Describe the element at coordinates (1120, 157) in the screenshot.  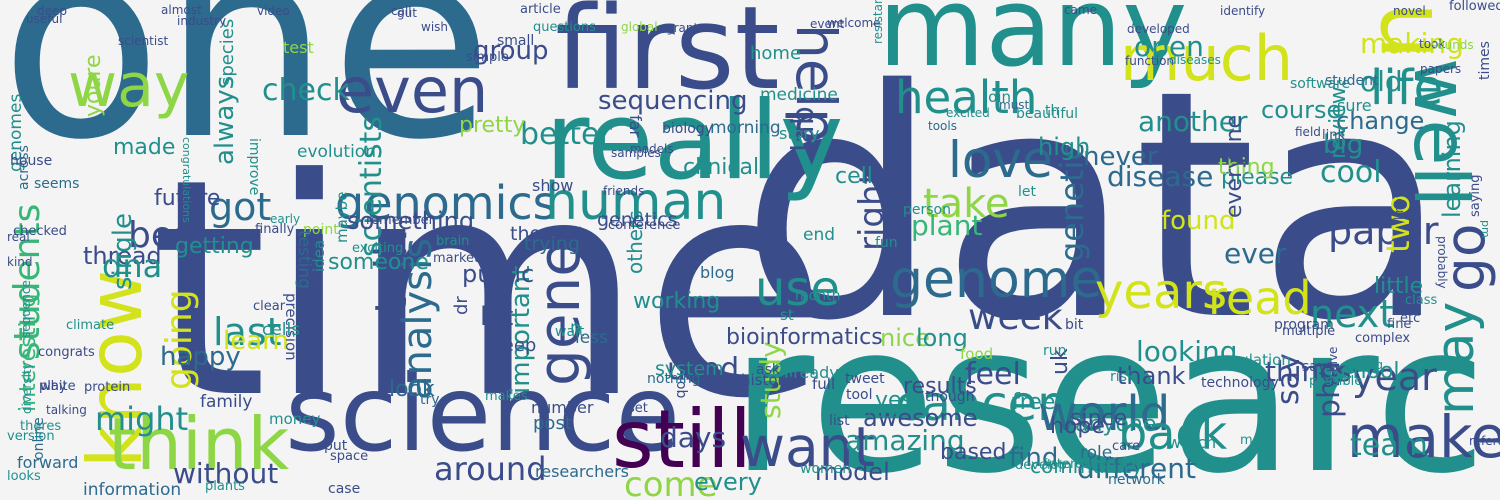
I see `word-never: never` at that location.